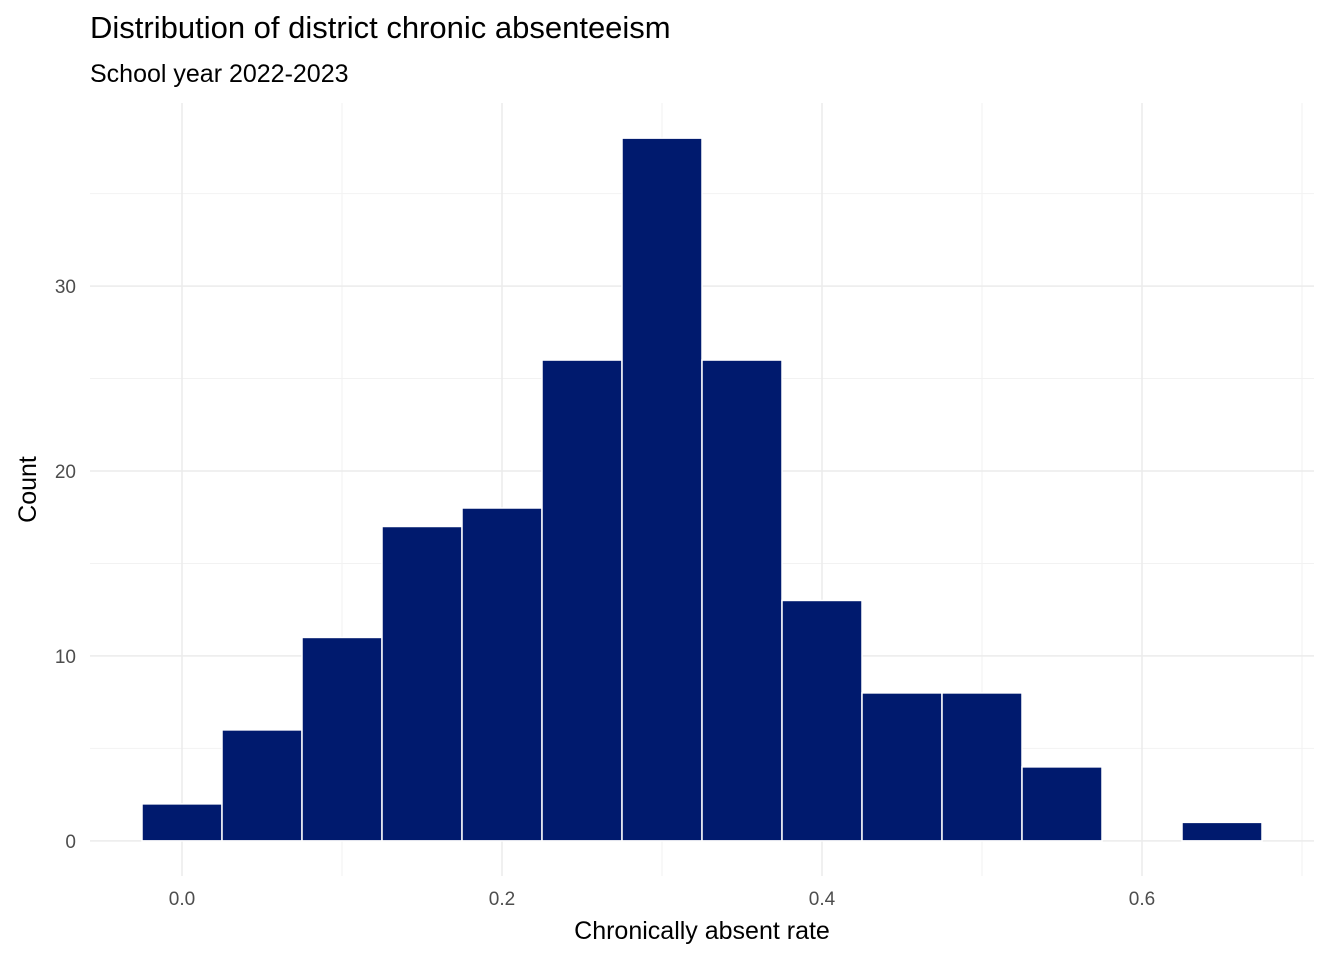 The image size is (1344, 960). What do you see at coordinates (65, 657) in the screenshot?
I see `y-tick-label-1: 10` at bounding box center [65, 657].